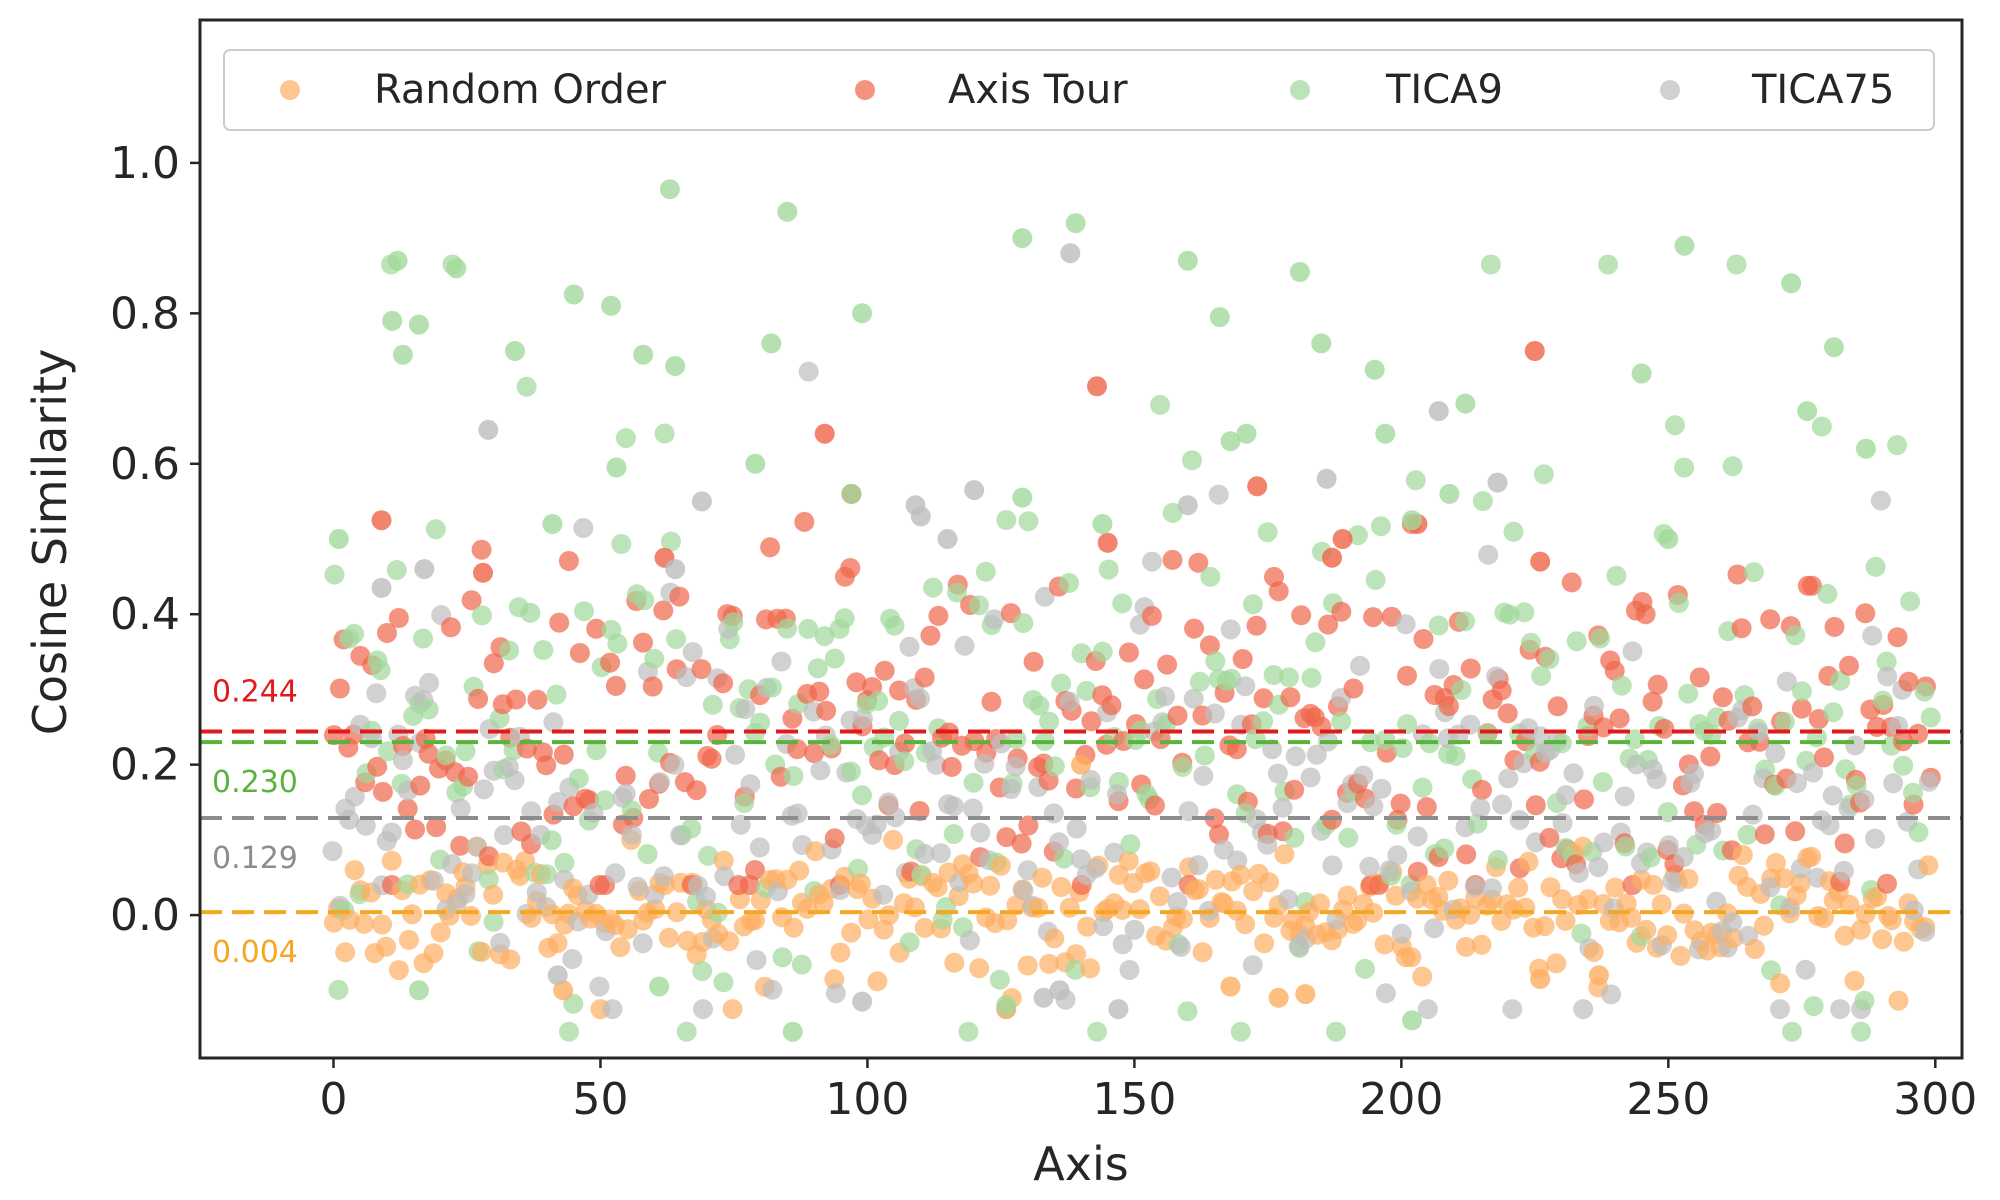 The height and width of the screenshot is (1200, 2000). What do you see at coordinates (255, 858) in the screenshot?
I see `mean-label-tica75: 0.129` at bounding box center [255, 858].